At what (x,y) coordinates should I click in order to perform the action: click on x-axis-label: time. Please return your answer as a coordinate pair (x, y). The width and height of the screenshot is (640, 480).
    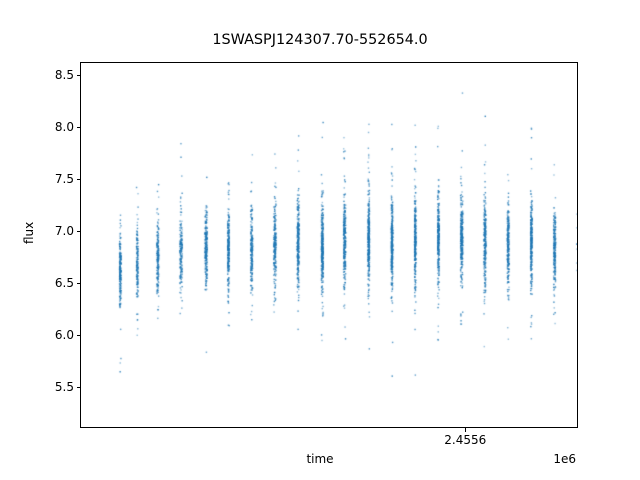
    Looking at the image, I should click on (320, 459).